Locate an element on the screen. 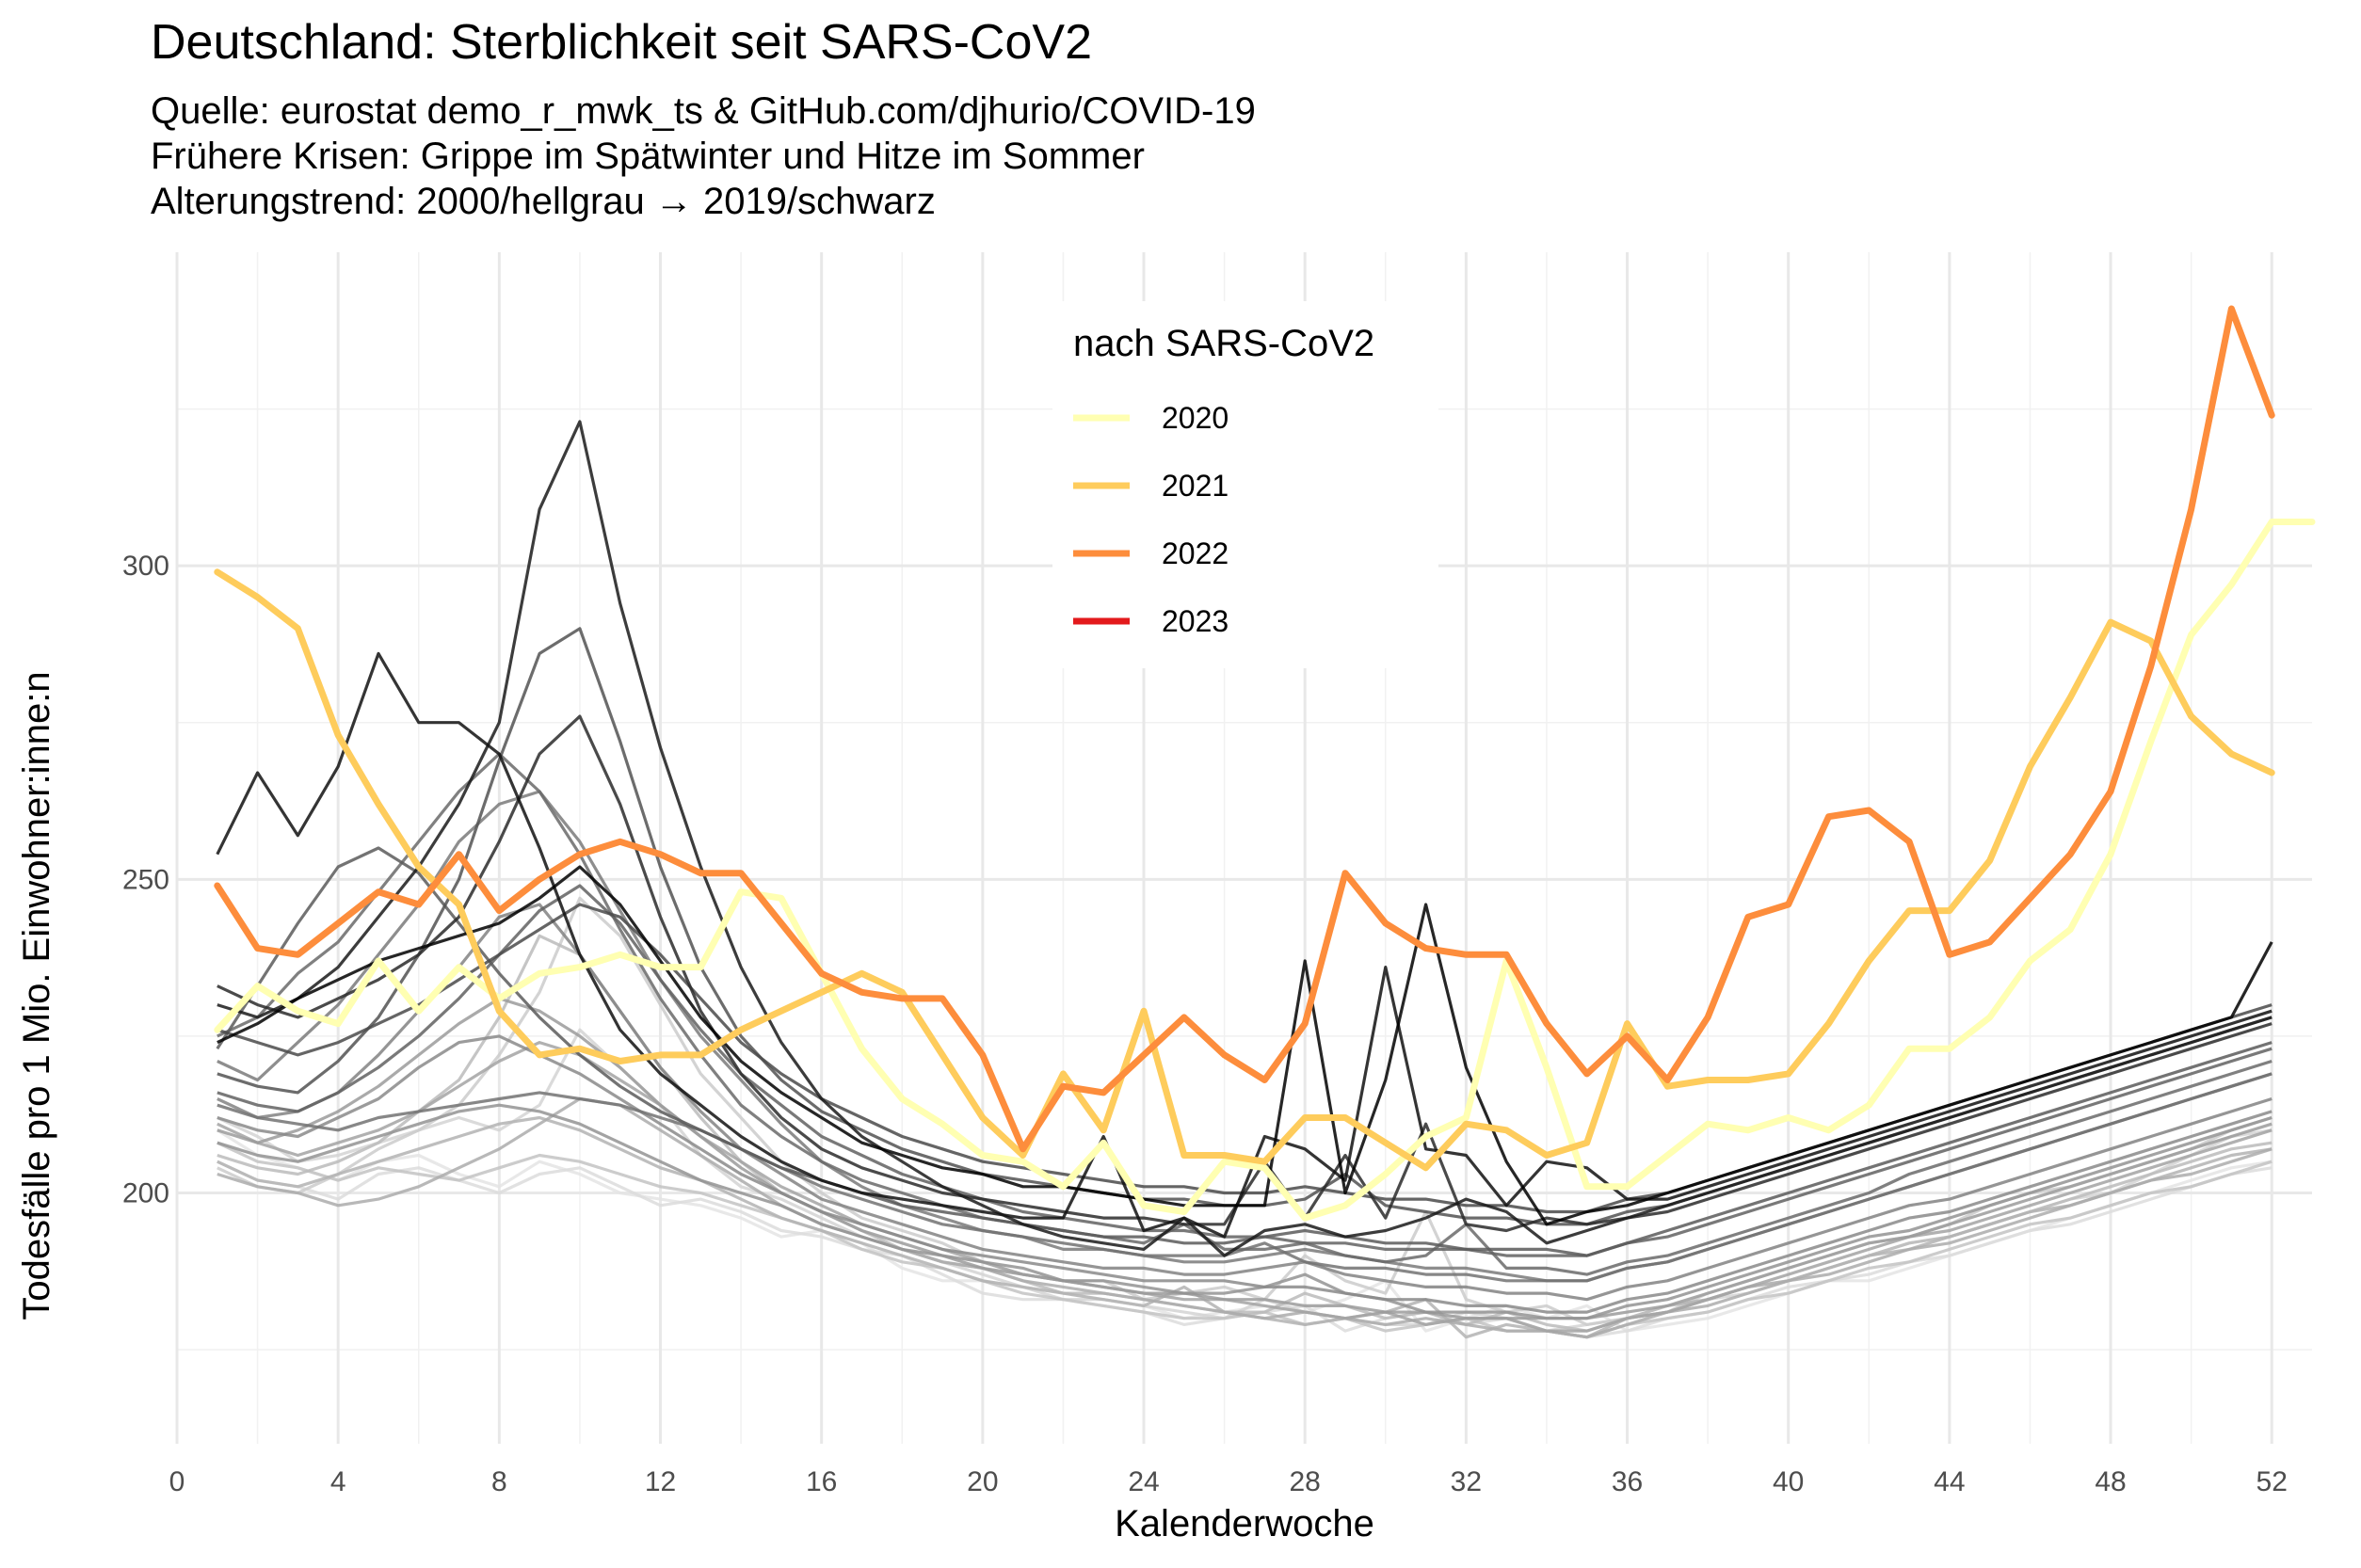 The width and height of the screenshot is (2361, 1568). y-axis-title: Todesfälle pro 1 Mio. Einwohner:inne:n is located at coordinates (36, 995).